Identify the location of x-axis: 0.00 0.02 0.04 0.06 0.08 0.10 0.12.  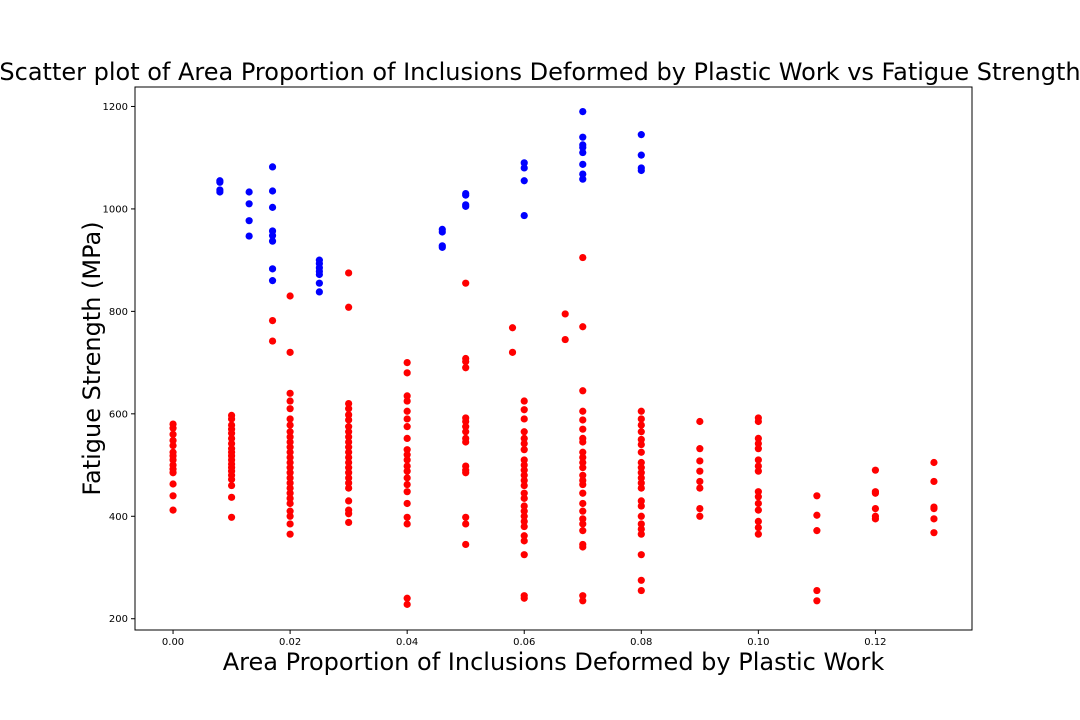
(524, 639).